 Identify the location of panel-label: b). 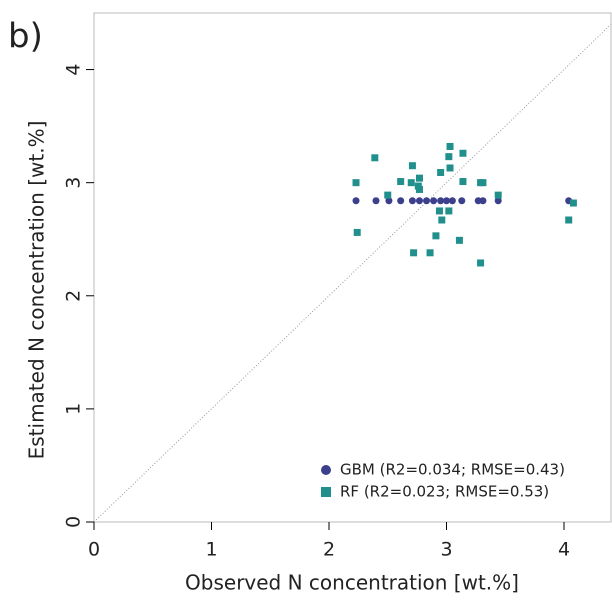
(25, 37).